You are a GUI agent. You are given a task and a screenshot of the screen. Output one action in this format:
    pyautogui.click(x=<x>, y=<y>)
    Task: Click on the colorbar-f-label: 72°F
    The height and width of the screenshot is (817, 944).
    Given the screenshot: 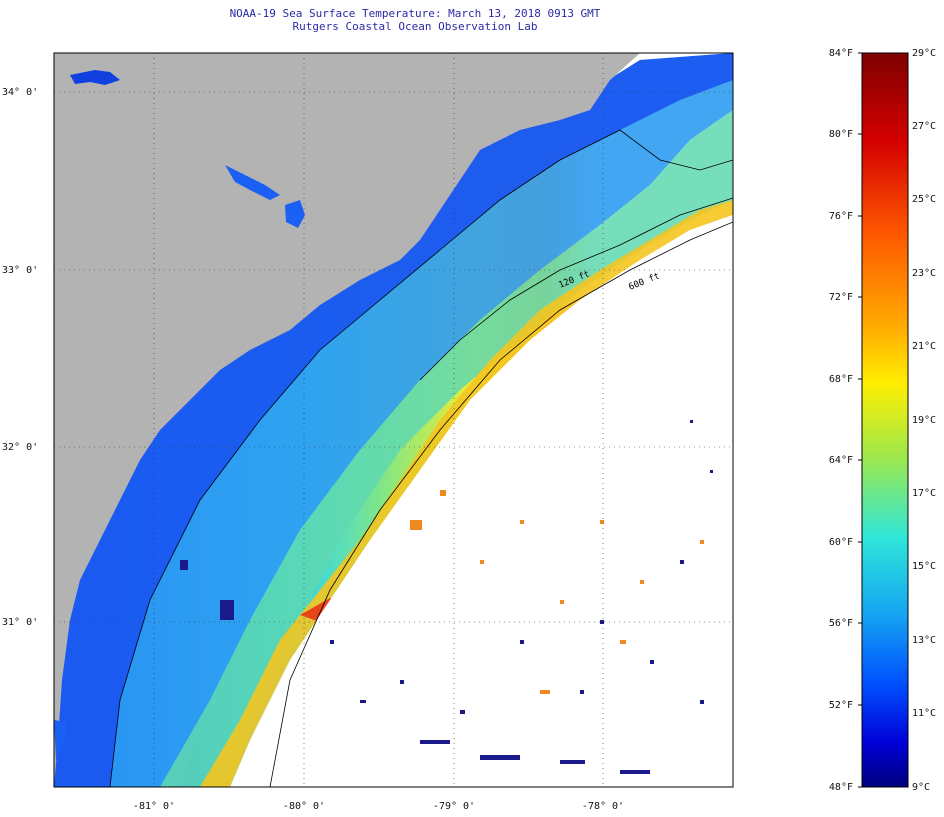 What is the action you would take?
    pyautogui.click(x=840, y=297)
    